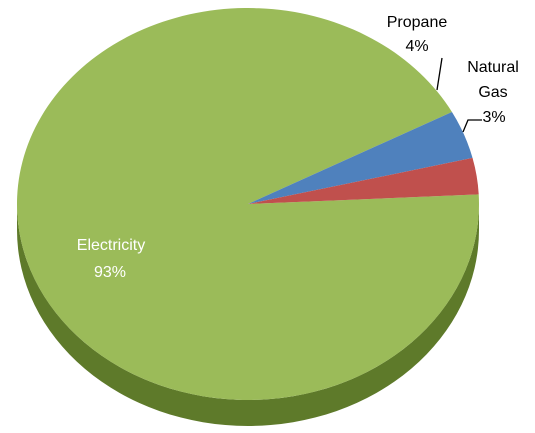  Describe the element at coordinates (493, 67) in the screenshot. I see `natural-gas-label-name-line1: Natural` at that location.